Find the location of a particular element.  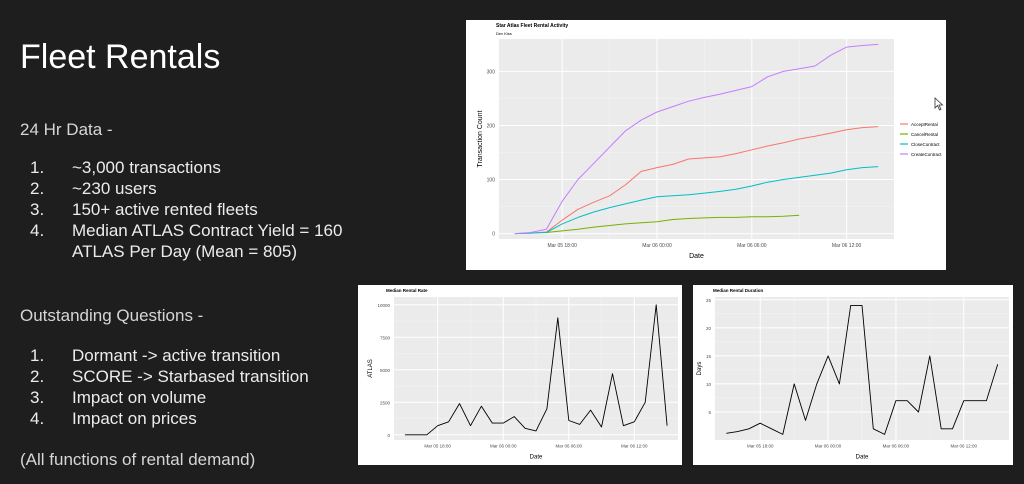

y-tick-label: 200 is located at coordinates (491, 126).